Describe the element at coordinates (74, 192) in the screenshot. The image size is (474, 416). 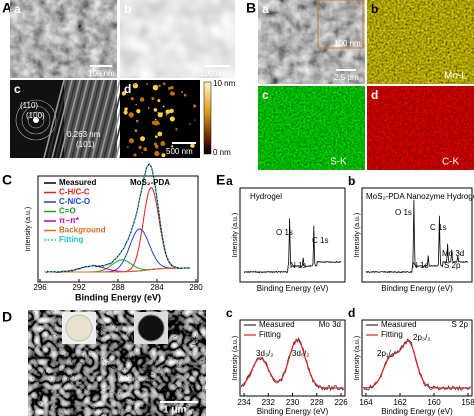
I see `legend-label: C-H/C-C` at that location.